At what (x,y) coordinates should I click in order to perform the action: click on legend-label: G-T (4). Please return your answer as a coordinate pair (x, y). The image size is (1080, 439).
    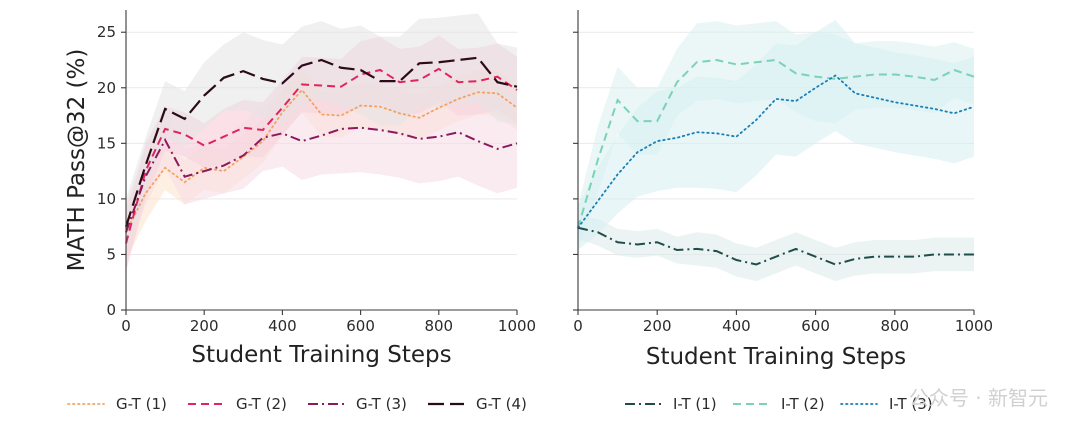
    Looking at the image, I should click on (501, 404).